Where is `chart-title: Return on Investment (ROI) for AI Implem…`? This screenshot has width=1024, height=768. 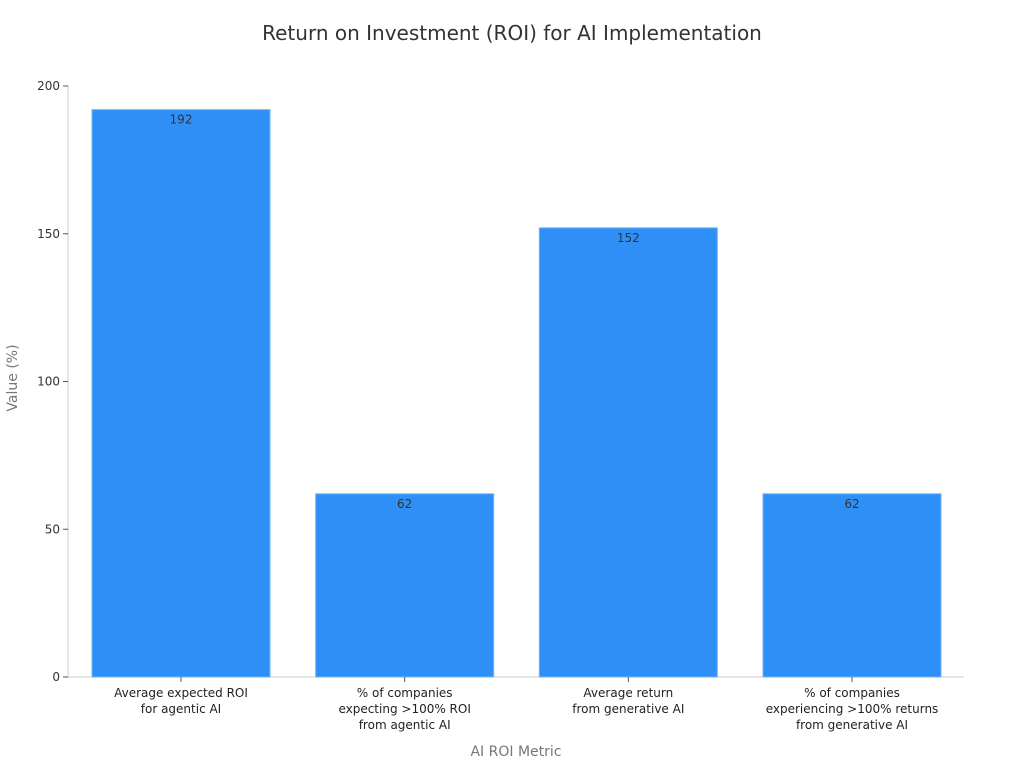
chart-title: Return on Investment (ROI) for AI Implem… is located at coordinates (512, 33).